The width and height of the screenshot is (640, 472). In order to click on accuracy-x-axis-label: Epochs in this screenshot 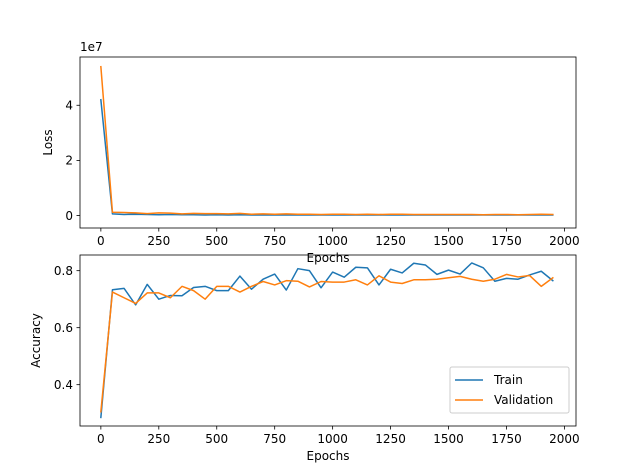, I will do `click(328, 456)`.